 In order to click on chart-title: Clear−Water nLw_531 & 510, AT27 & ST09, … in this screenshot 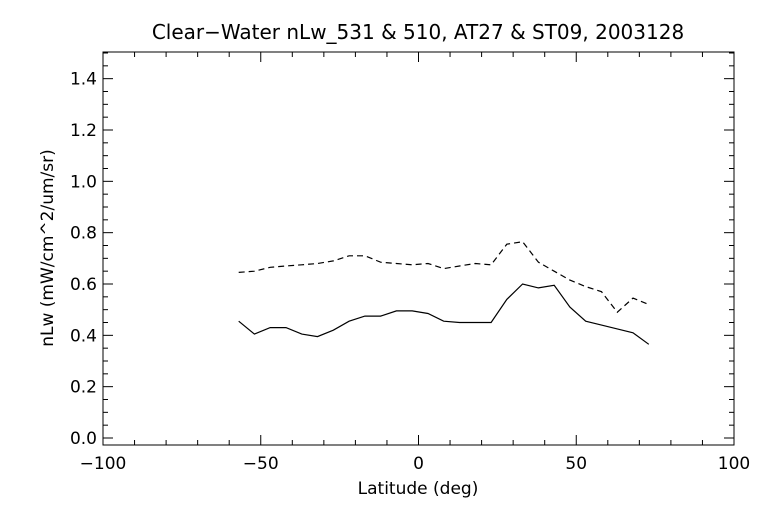, I will do `click(418, 32)`.